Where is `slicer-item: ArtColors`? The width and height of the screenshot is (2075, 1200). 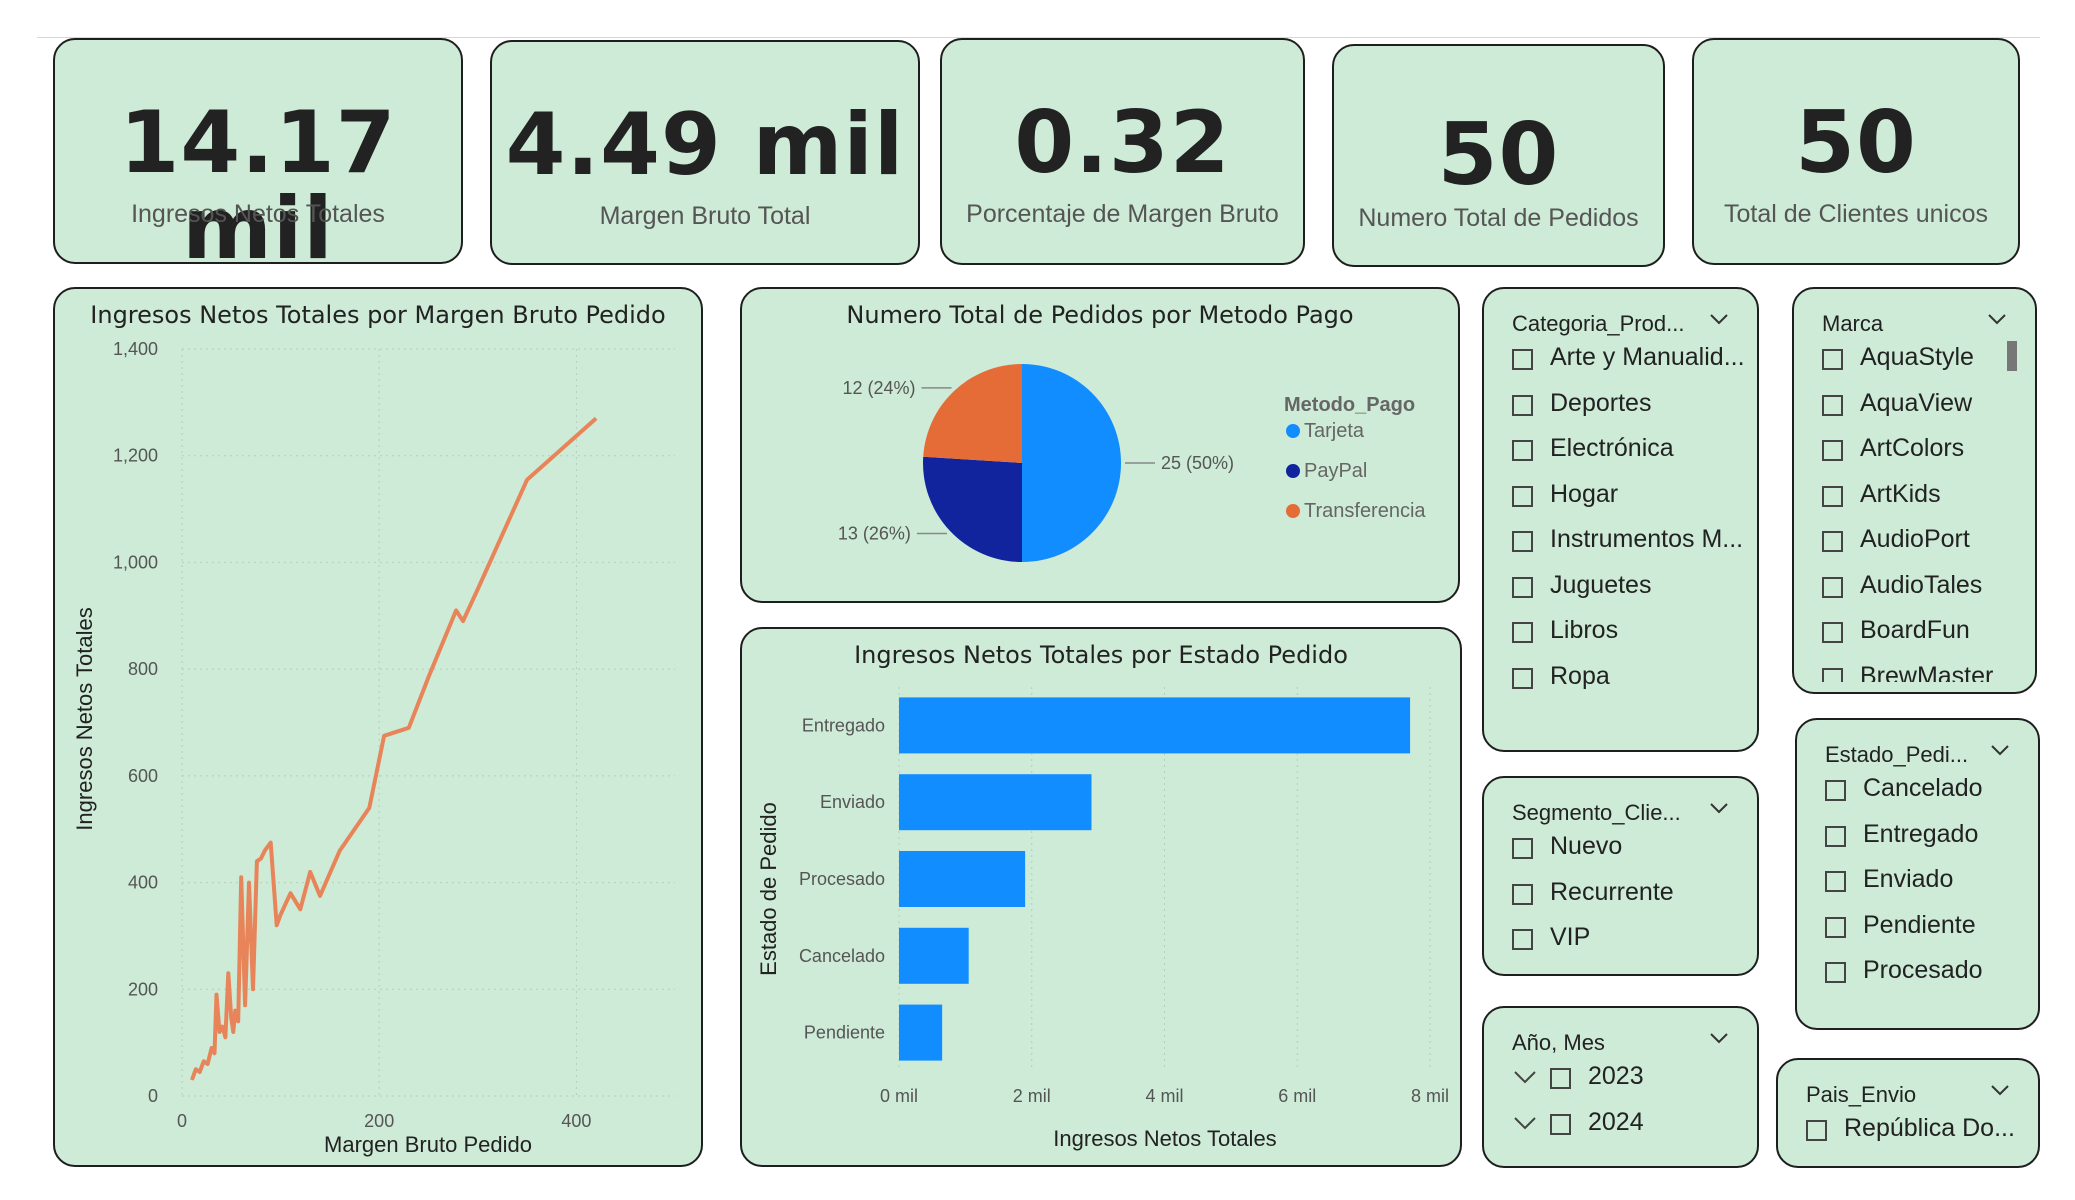 slicer-item: ArtColors is located at coordinates (1913, 455).